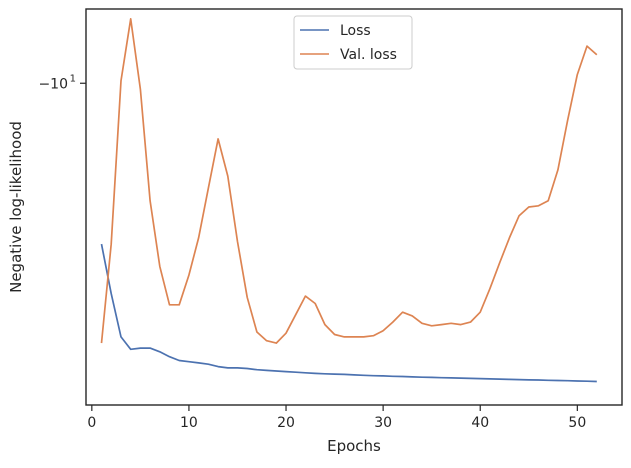 The image size is (631, 468). What do you see at coordinates (73, 78) in the screenshot?
I see `y-tick-exponent: 1` at bounding box center [73, 78].